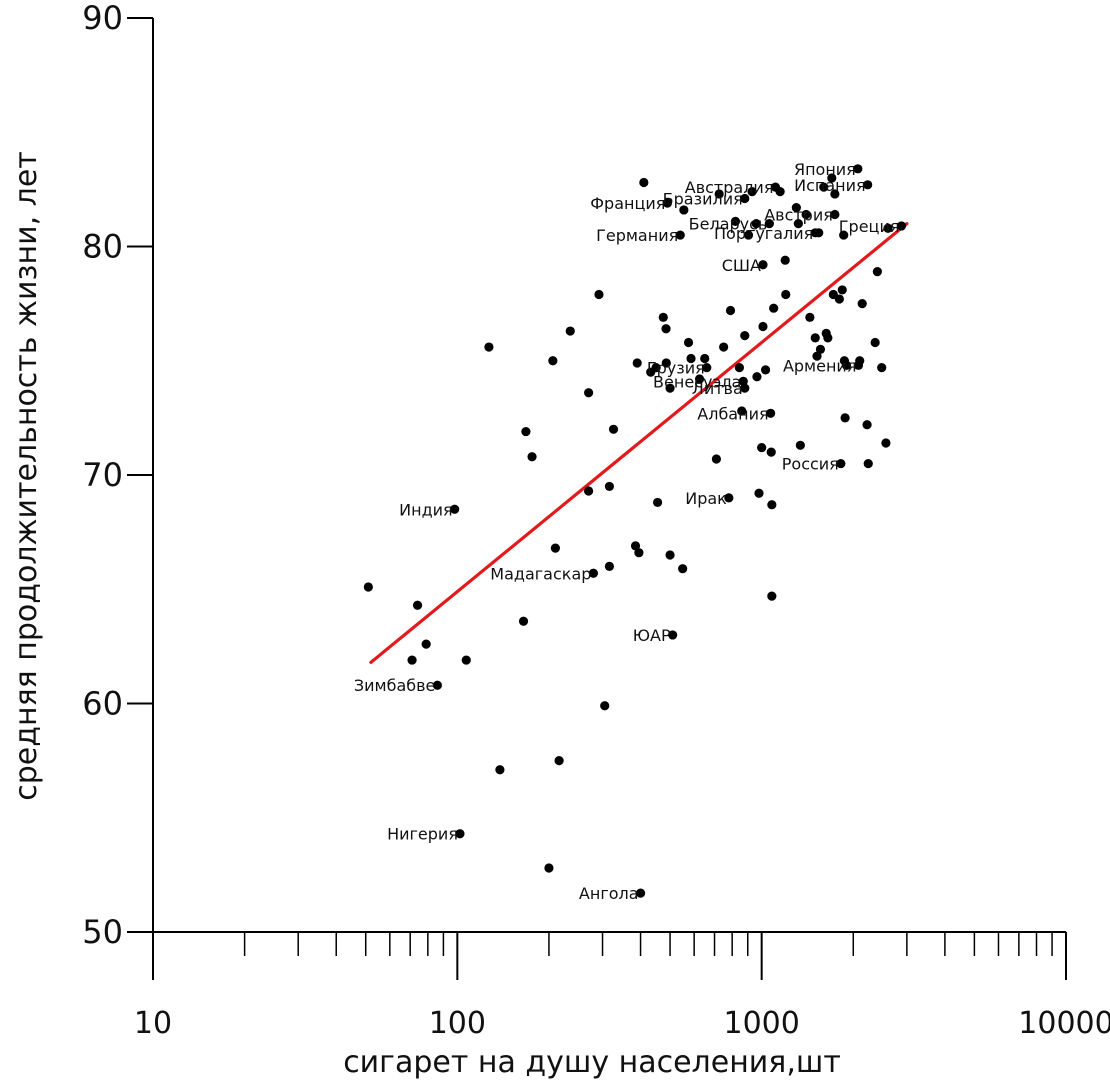 This screenshot has width=1110, height=1080. What do you see at coordinates (652, 635) in the screenshot?
I see `point-label: ЮАР` at bounding box center [652, 635].